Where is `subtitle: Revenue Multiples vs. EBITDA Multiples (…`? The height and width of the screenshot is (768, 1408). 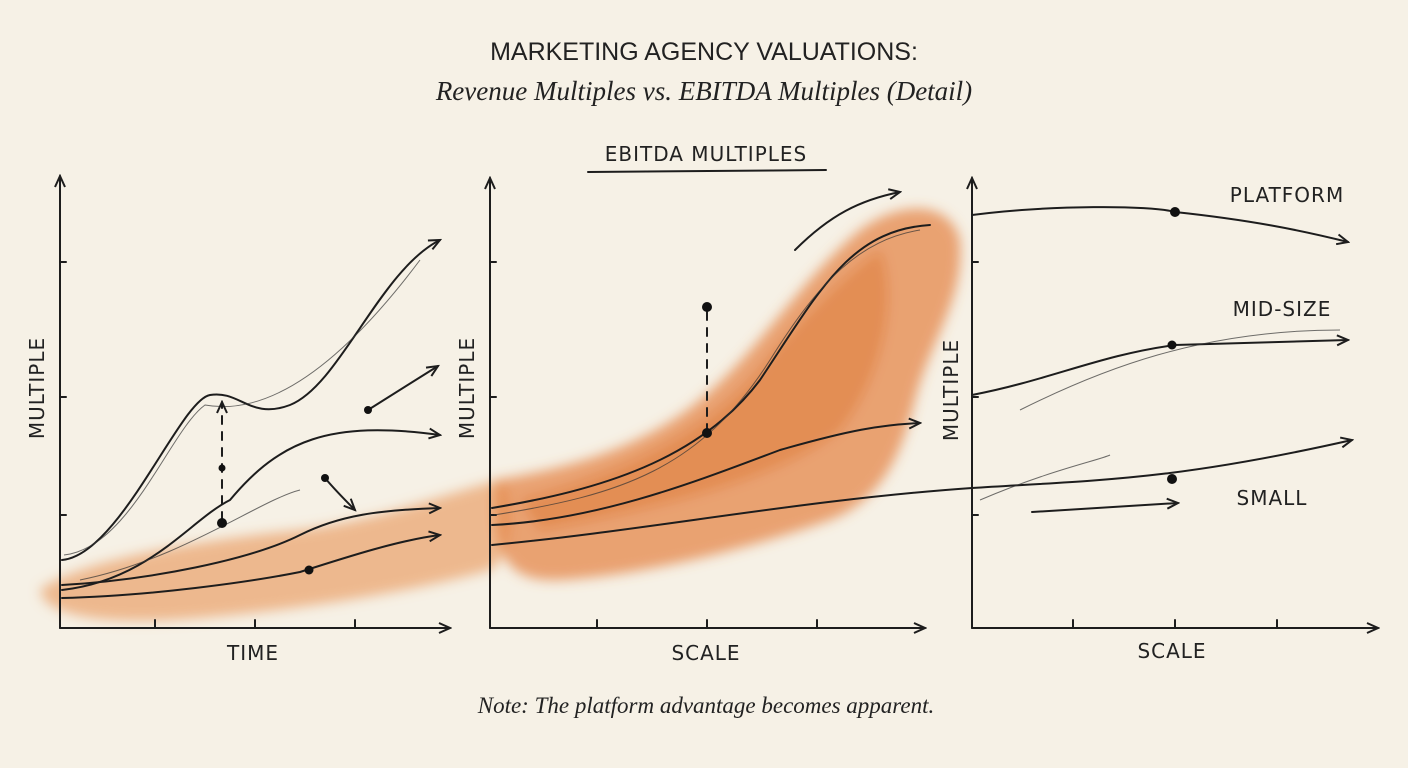
subtitle: Revenue Multiples vs. EBITDA Multiples (… is located at coordinates (703, 91).